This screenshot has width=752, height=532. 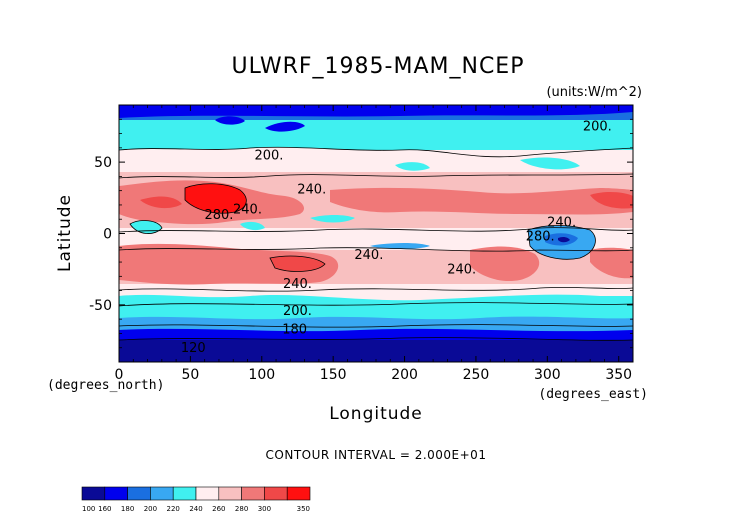 What do you see at coordinates (146, 227) in the screenshot?
I see `cyan-patch-atlantic` at bounding box center [146, 227].